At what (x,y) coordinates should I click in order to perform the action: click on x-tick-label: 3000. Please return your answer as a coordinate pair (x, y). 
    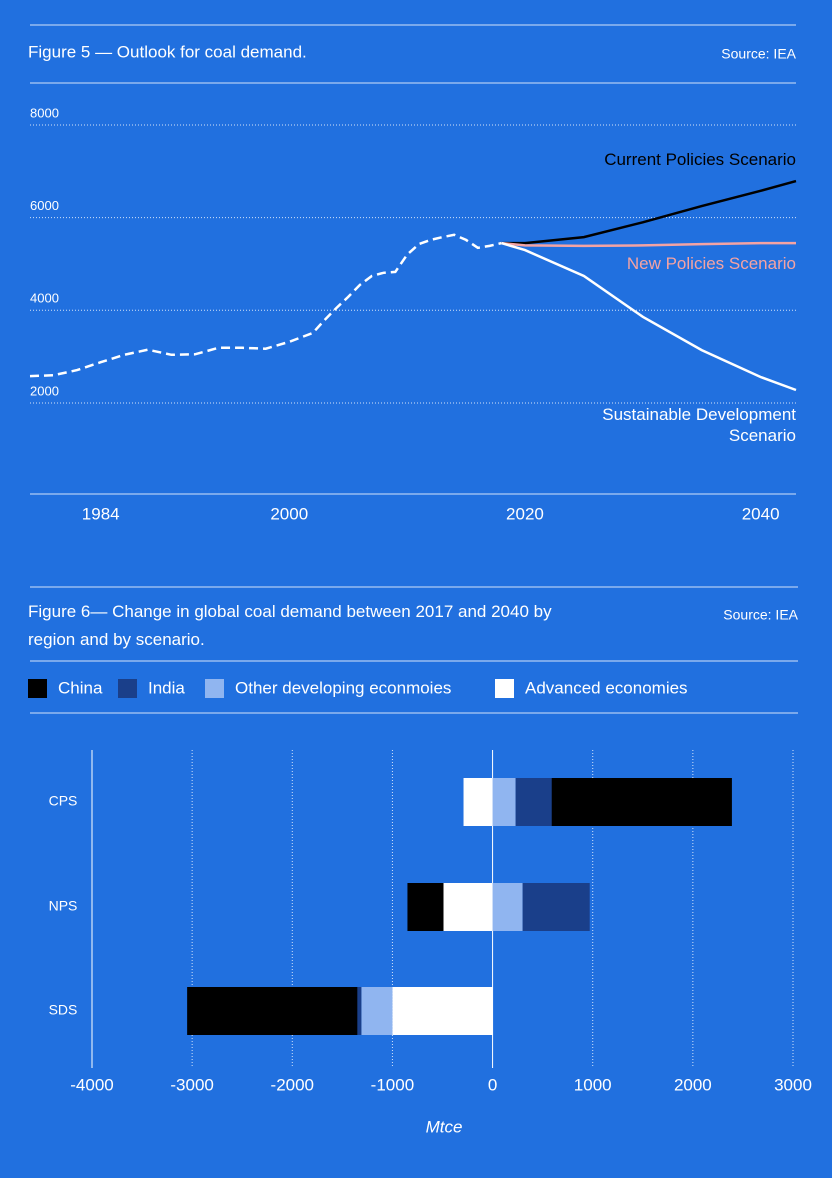
    Looking at the image, I should click on (793, 1084).